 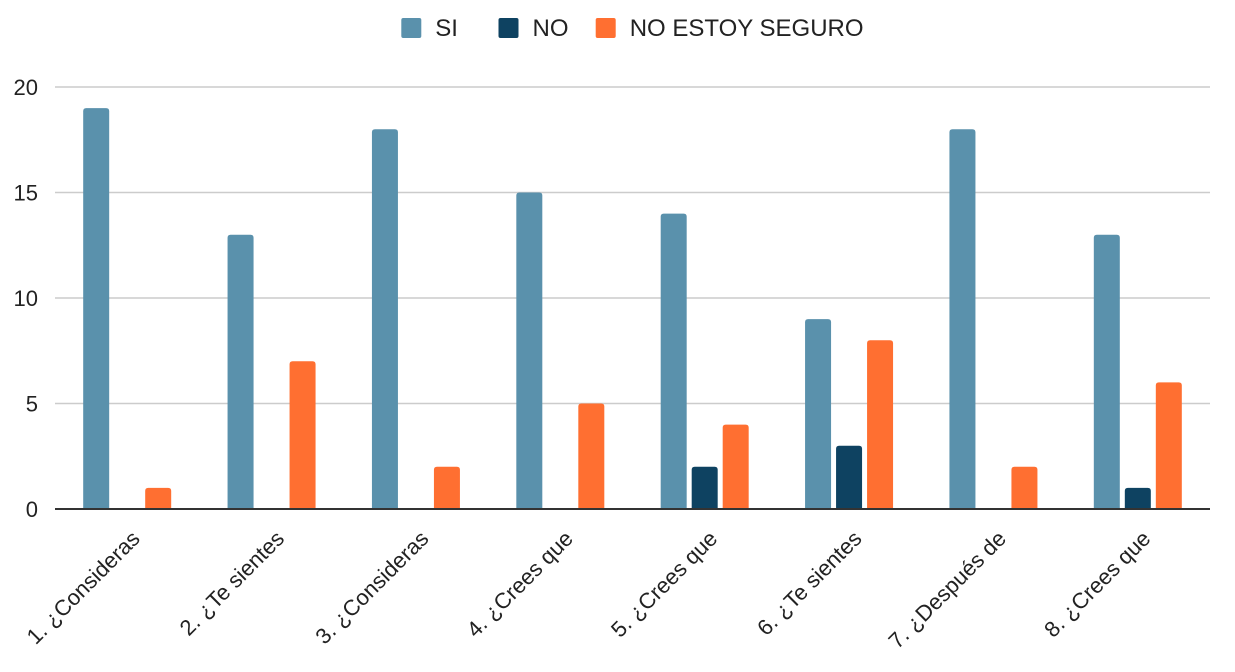 What do you see at coordinates (26, 193) in the screenshot?
I see `y-tick-label: 15` at bounding box center [26, 193].